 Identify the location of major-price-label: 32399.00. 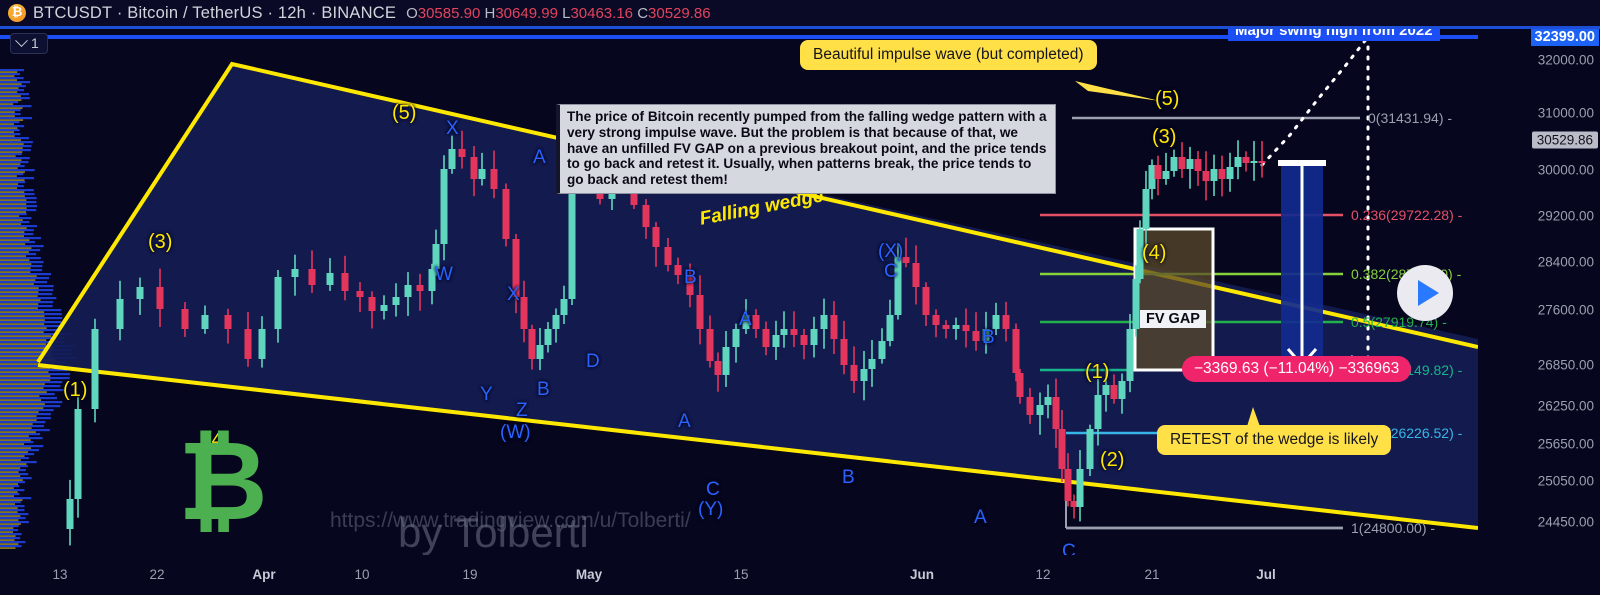
(1564, 37).